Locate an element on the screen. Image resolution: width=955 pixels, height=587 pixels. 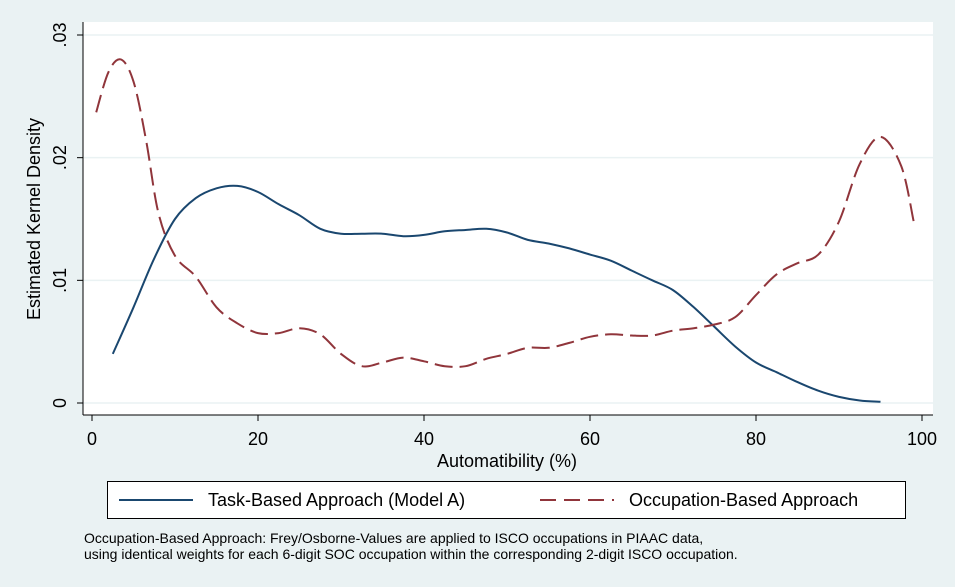
legend-swatch-occupation-based is located at coordinates (577, 500).